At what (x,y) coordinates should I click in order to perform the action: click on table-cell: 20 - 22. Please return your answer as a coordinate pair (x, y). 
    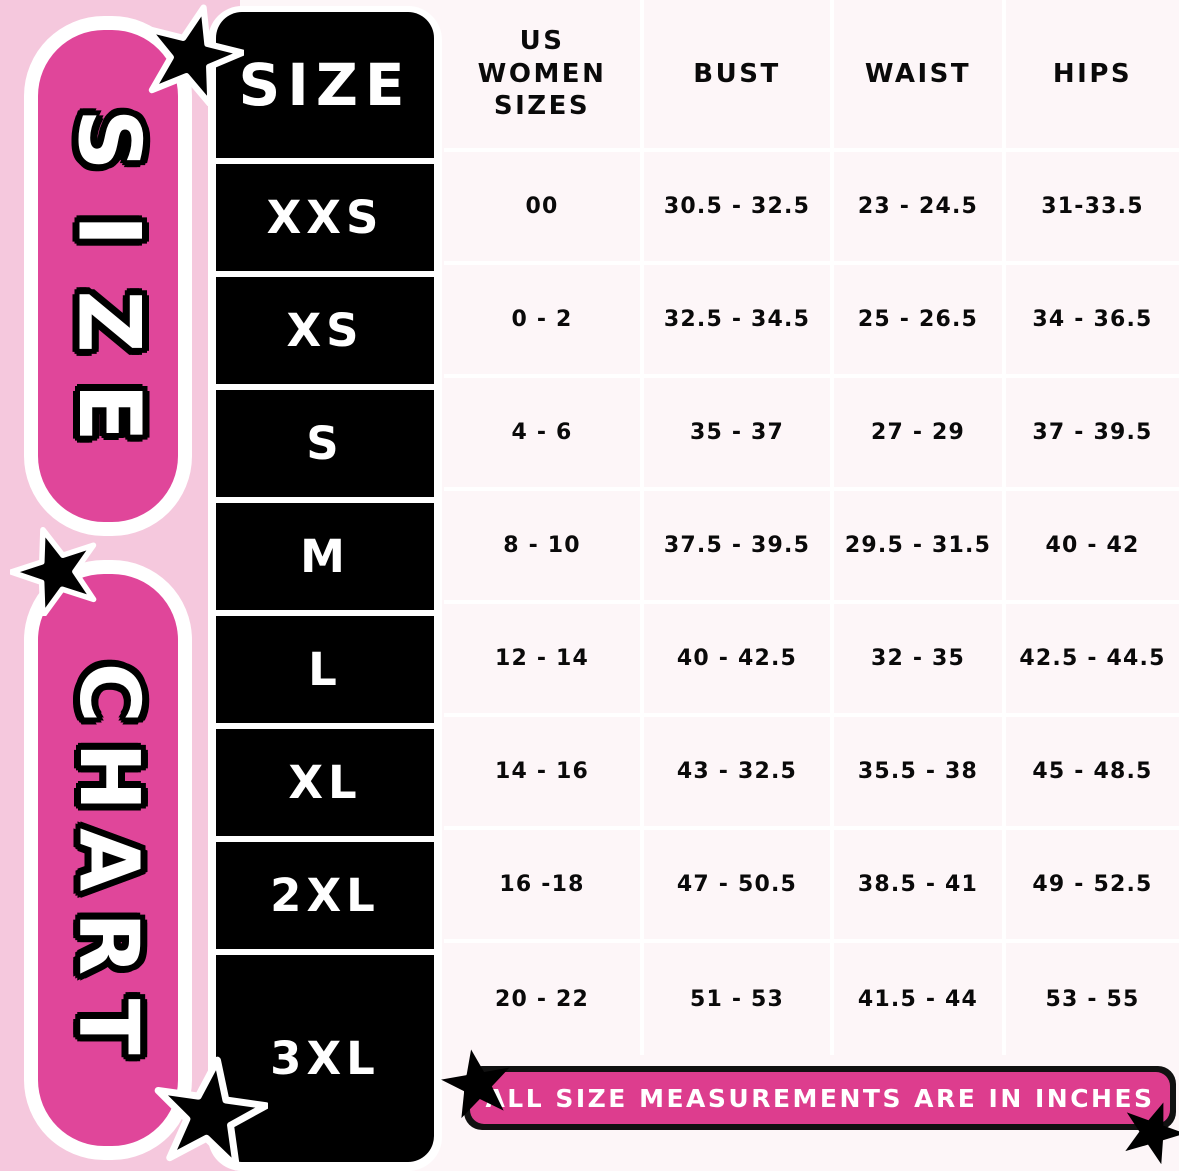
    Looking at the image, I should click on (542, 999).